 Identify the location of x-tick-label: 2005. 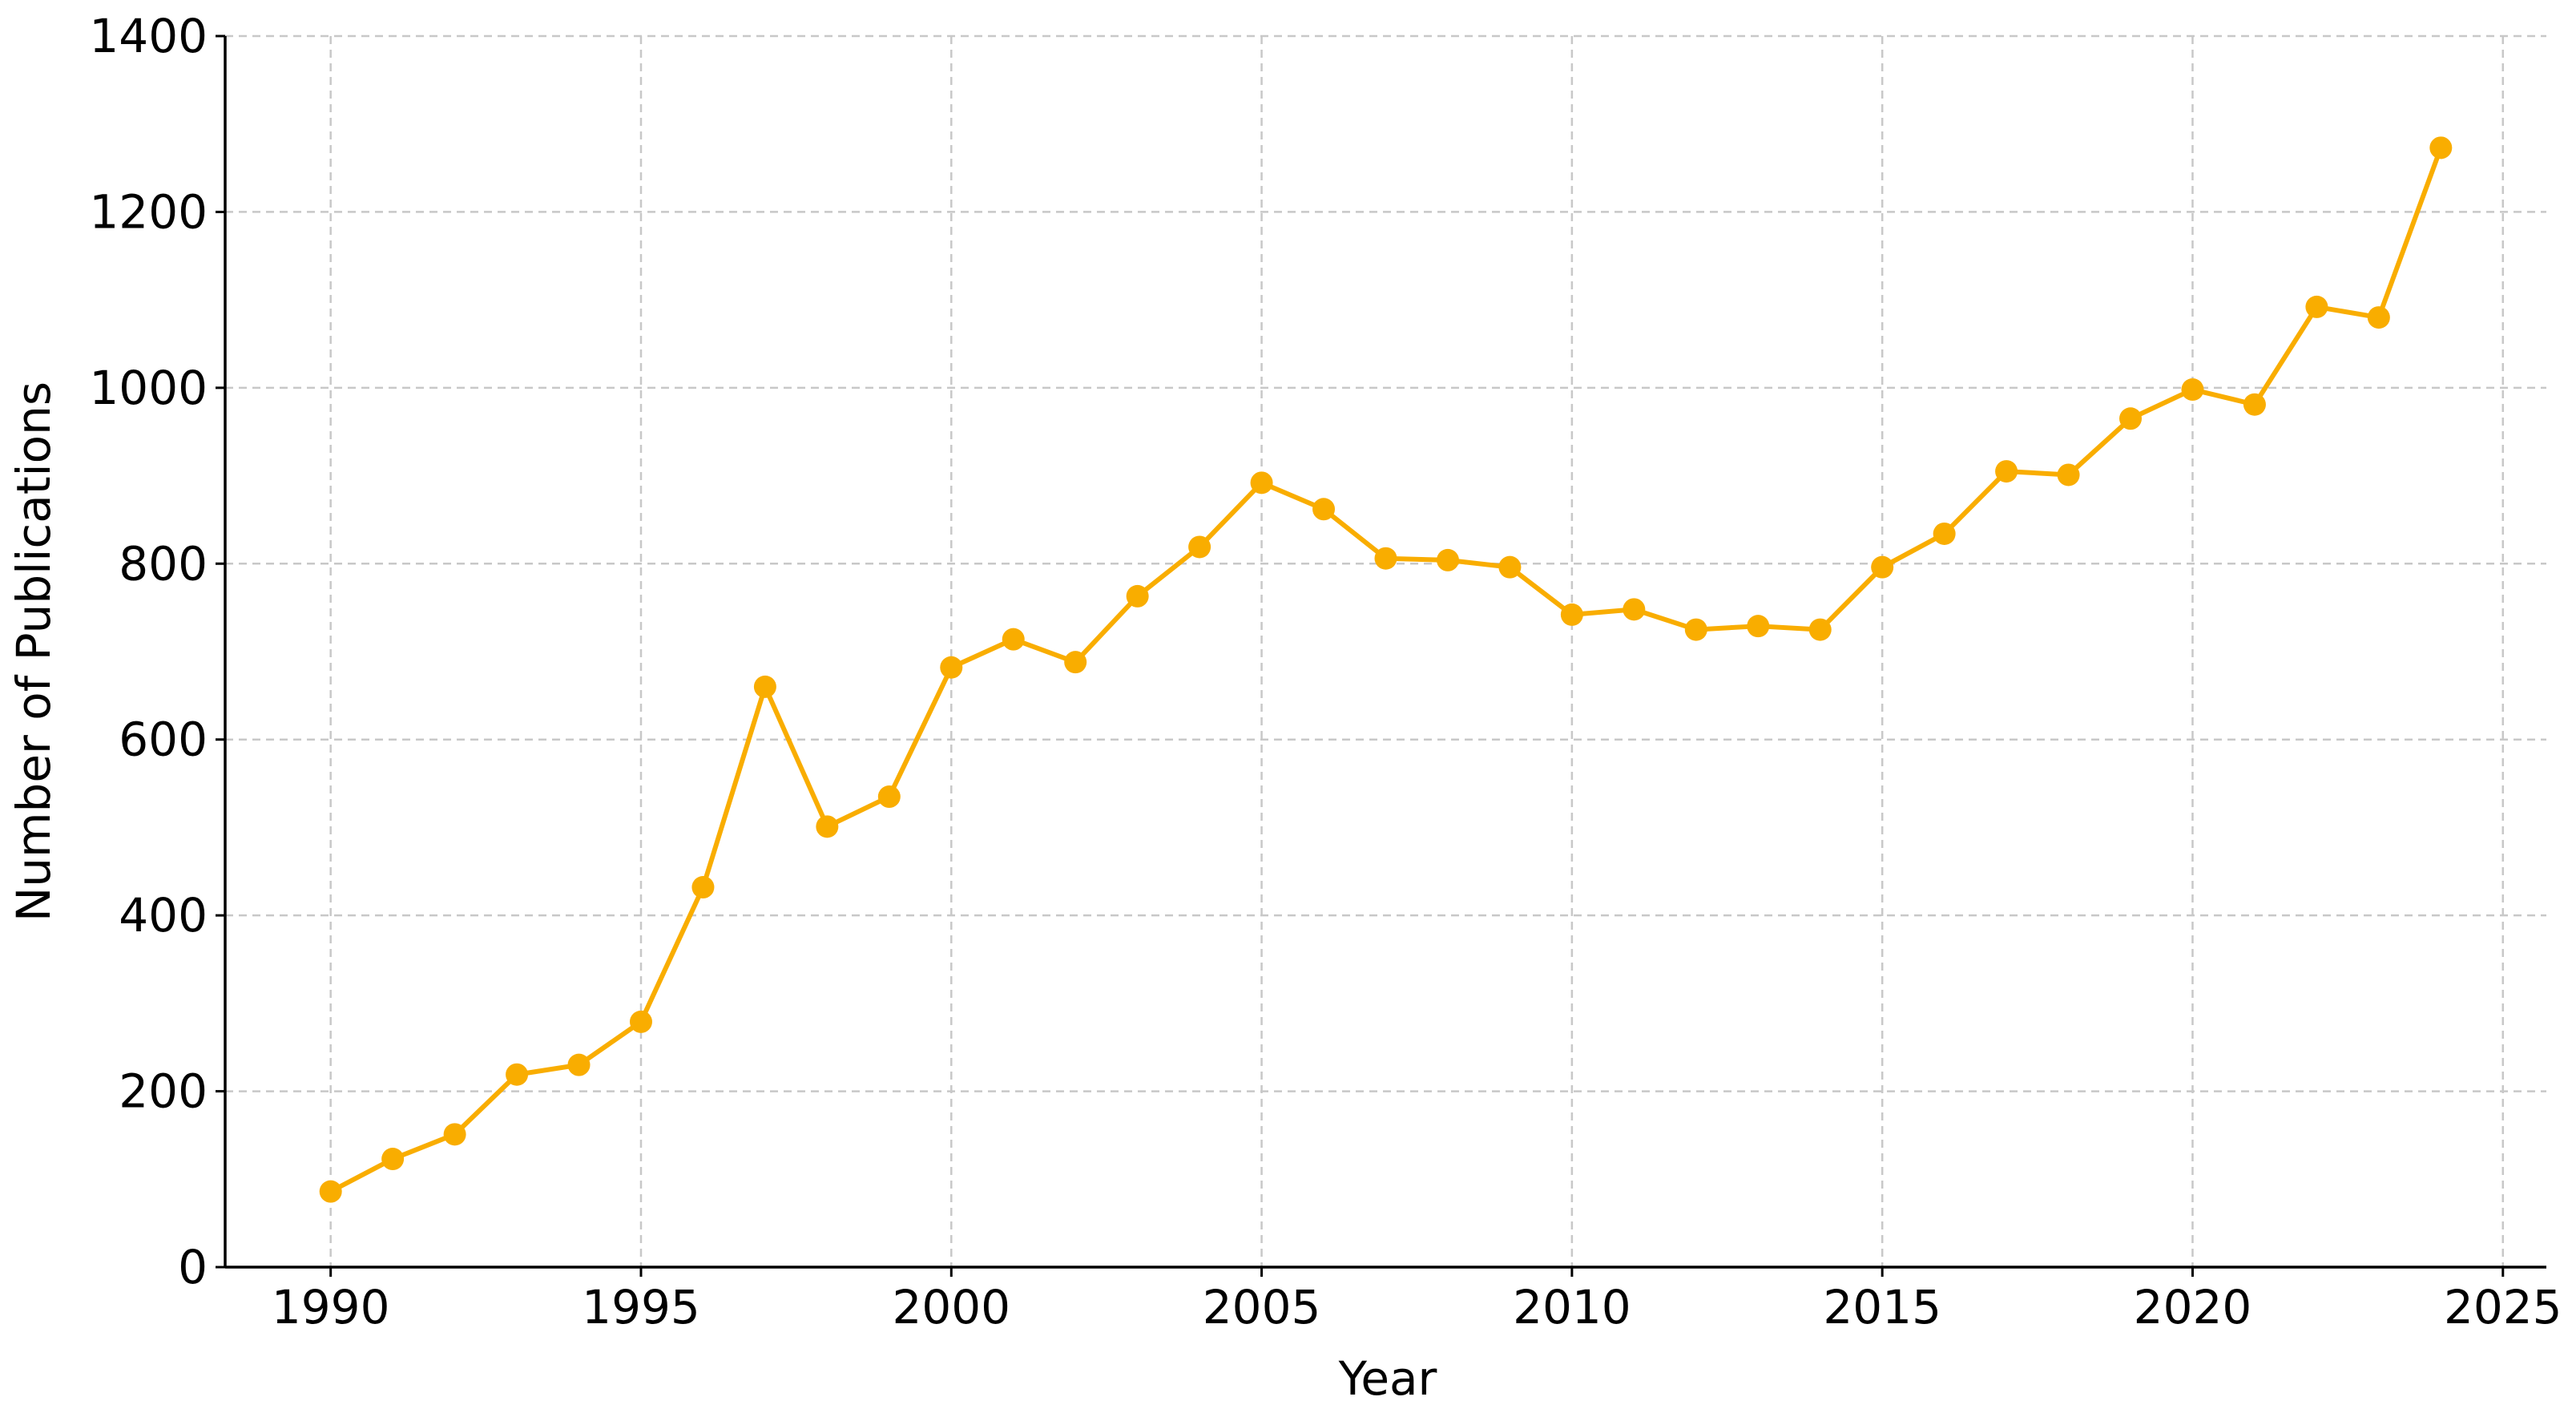
(1262, 1307).